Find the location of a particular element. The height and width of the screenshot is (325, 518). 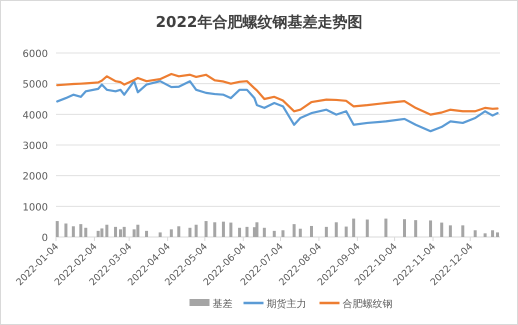

y-tick-label: 0 is located at coordinates (45, 238).